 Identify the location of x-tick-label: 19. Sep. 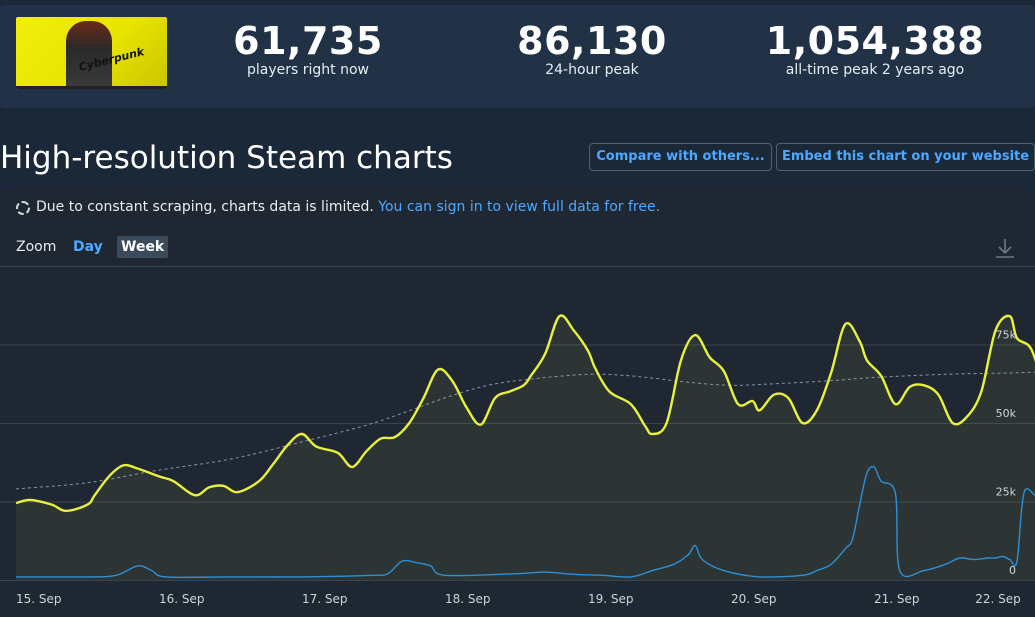
(611, 599).